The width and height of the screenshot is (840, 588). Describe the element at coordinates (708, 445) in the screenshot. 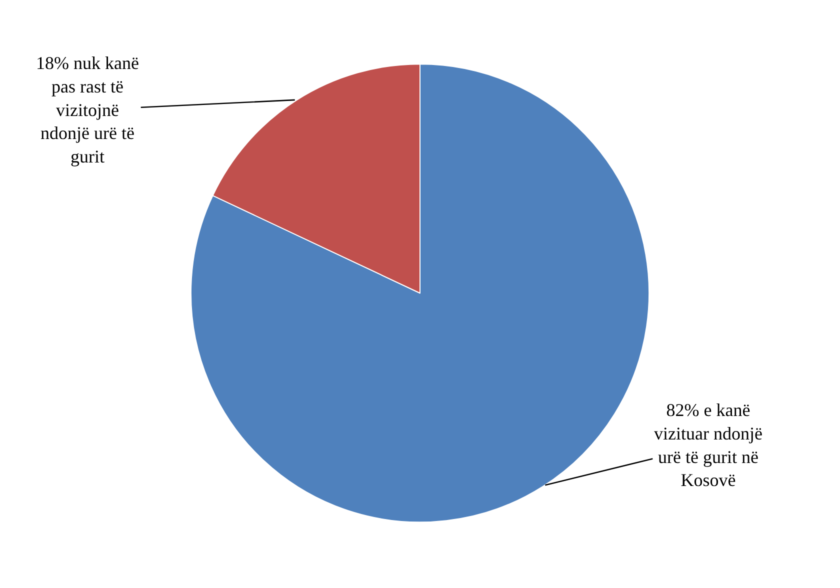

I see `slice-label: 82% e kanë vizituar ndonjë urë të gurit në Kosovë` at that location.